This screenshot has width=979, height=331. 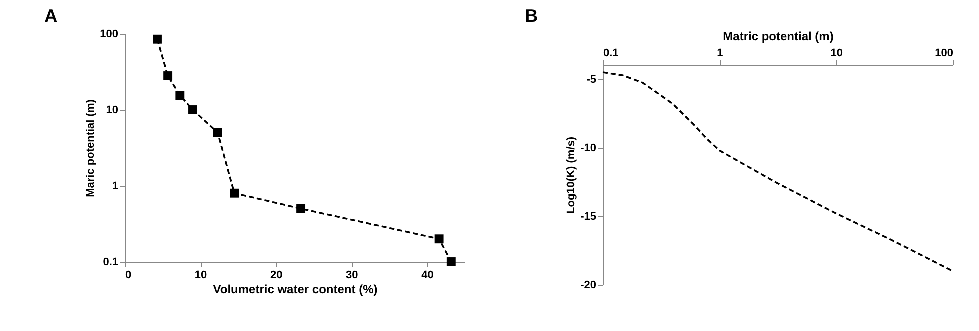 I want to click on x-tick-label: 0.1, so click(x=611, y=54).